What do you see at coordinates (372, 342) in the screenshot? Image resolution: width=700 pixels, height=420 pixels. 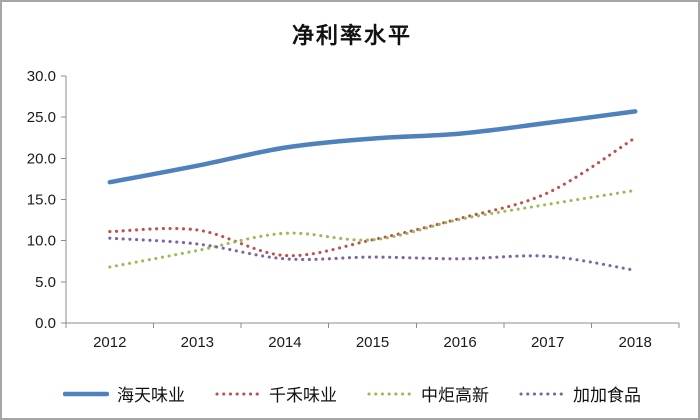 I see `x-tick-label: 2015` at bounding box center [372, 342].